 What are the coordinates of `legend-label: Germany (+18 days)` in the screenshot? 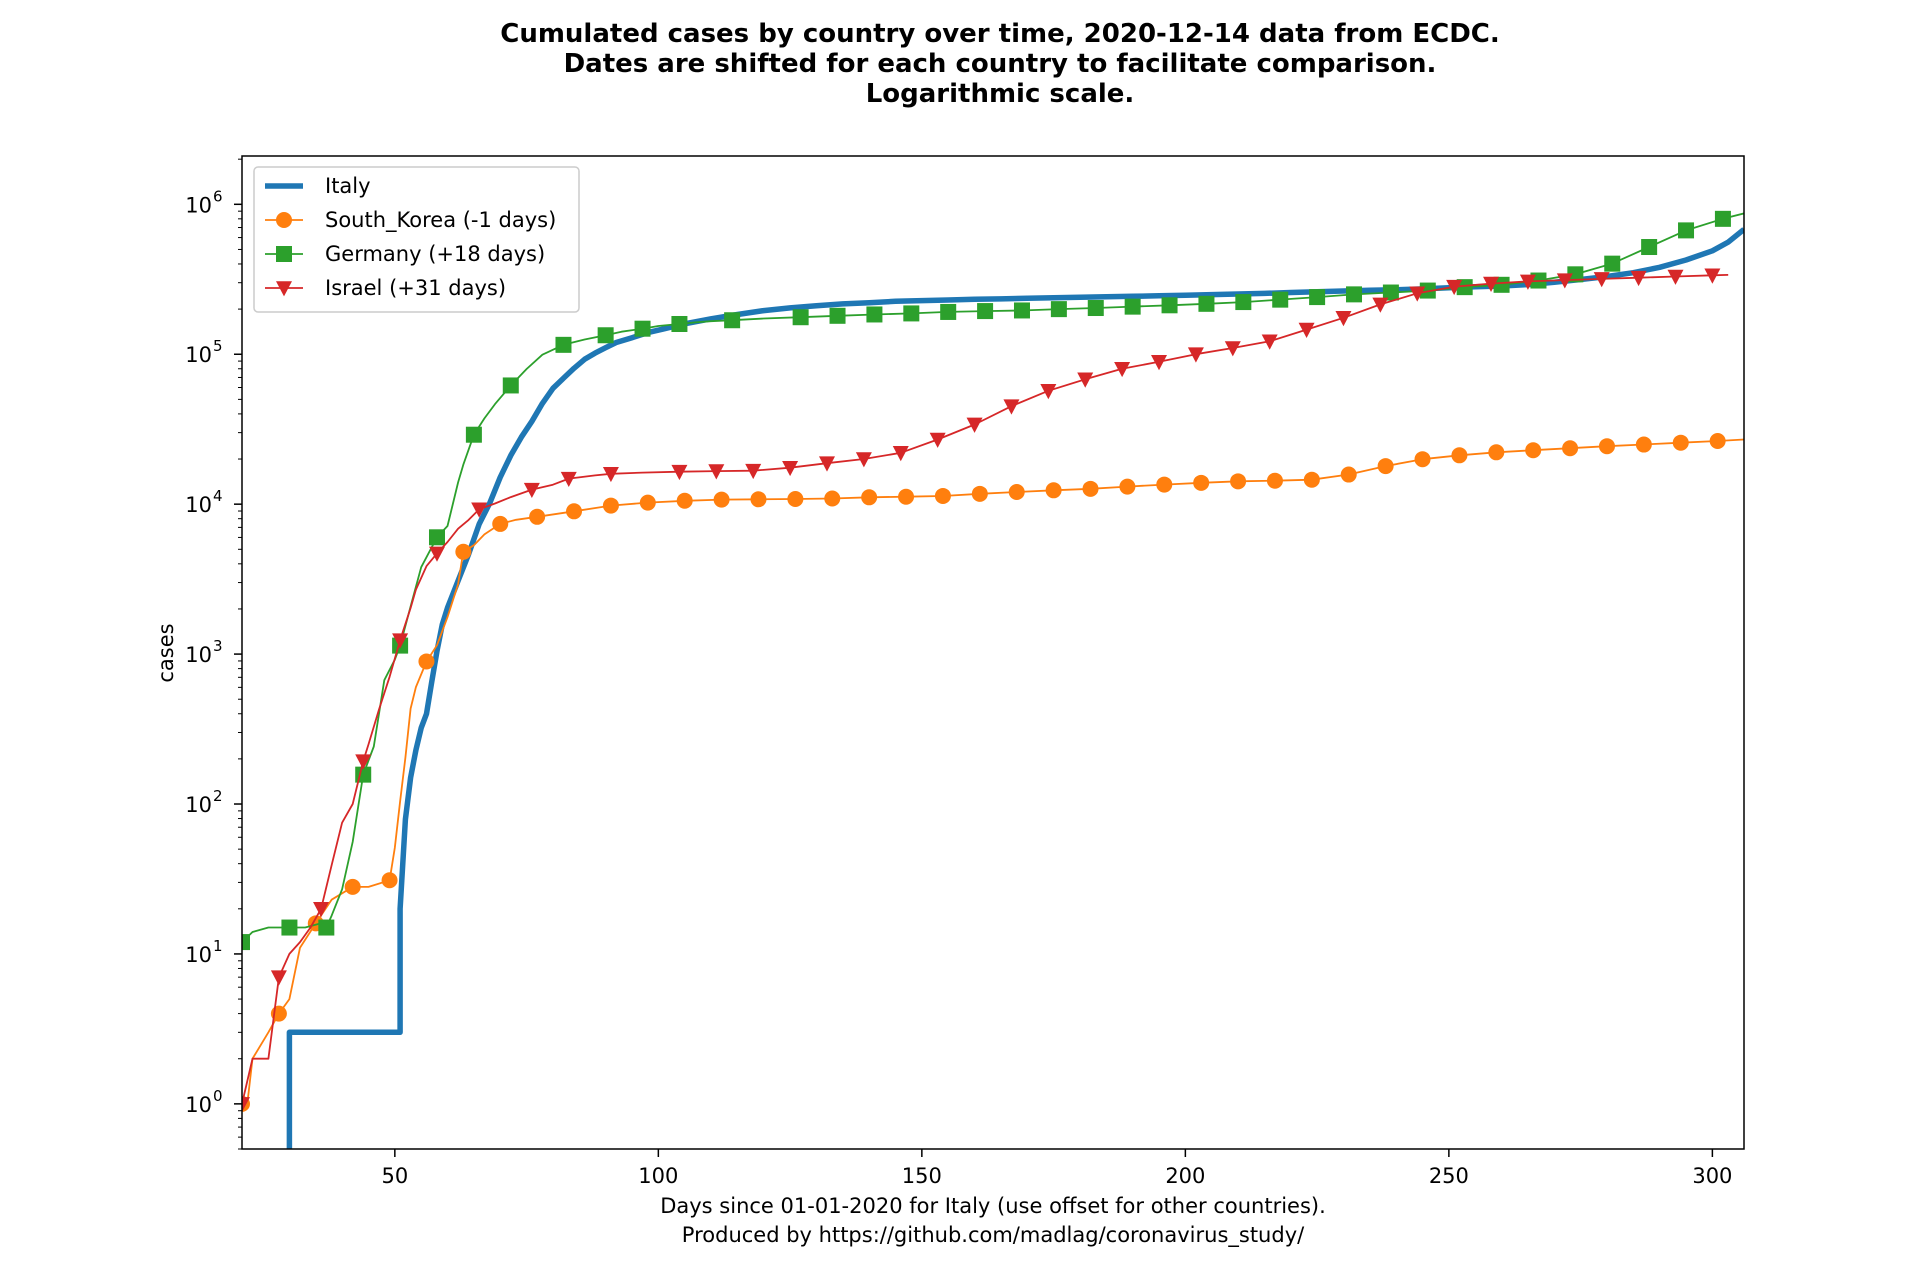 It's located at (435, 254).